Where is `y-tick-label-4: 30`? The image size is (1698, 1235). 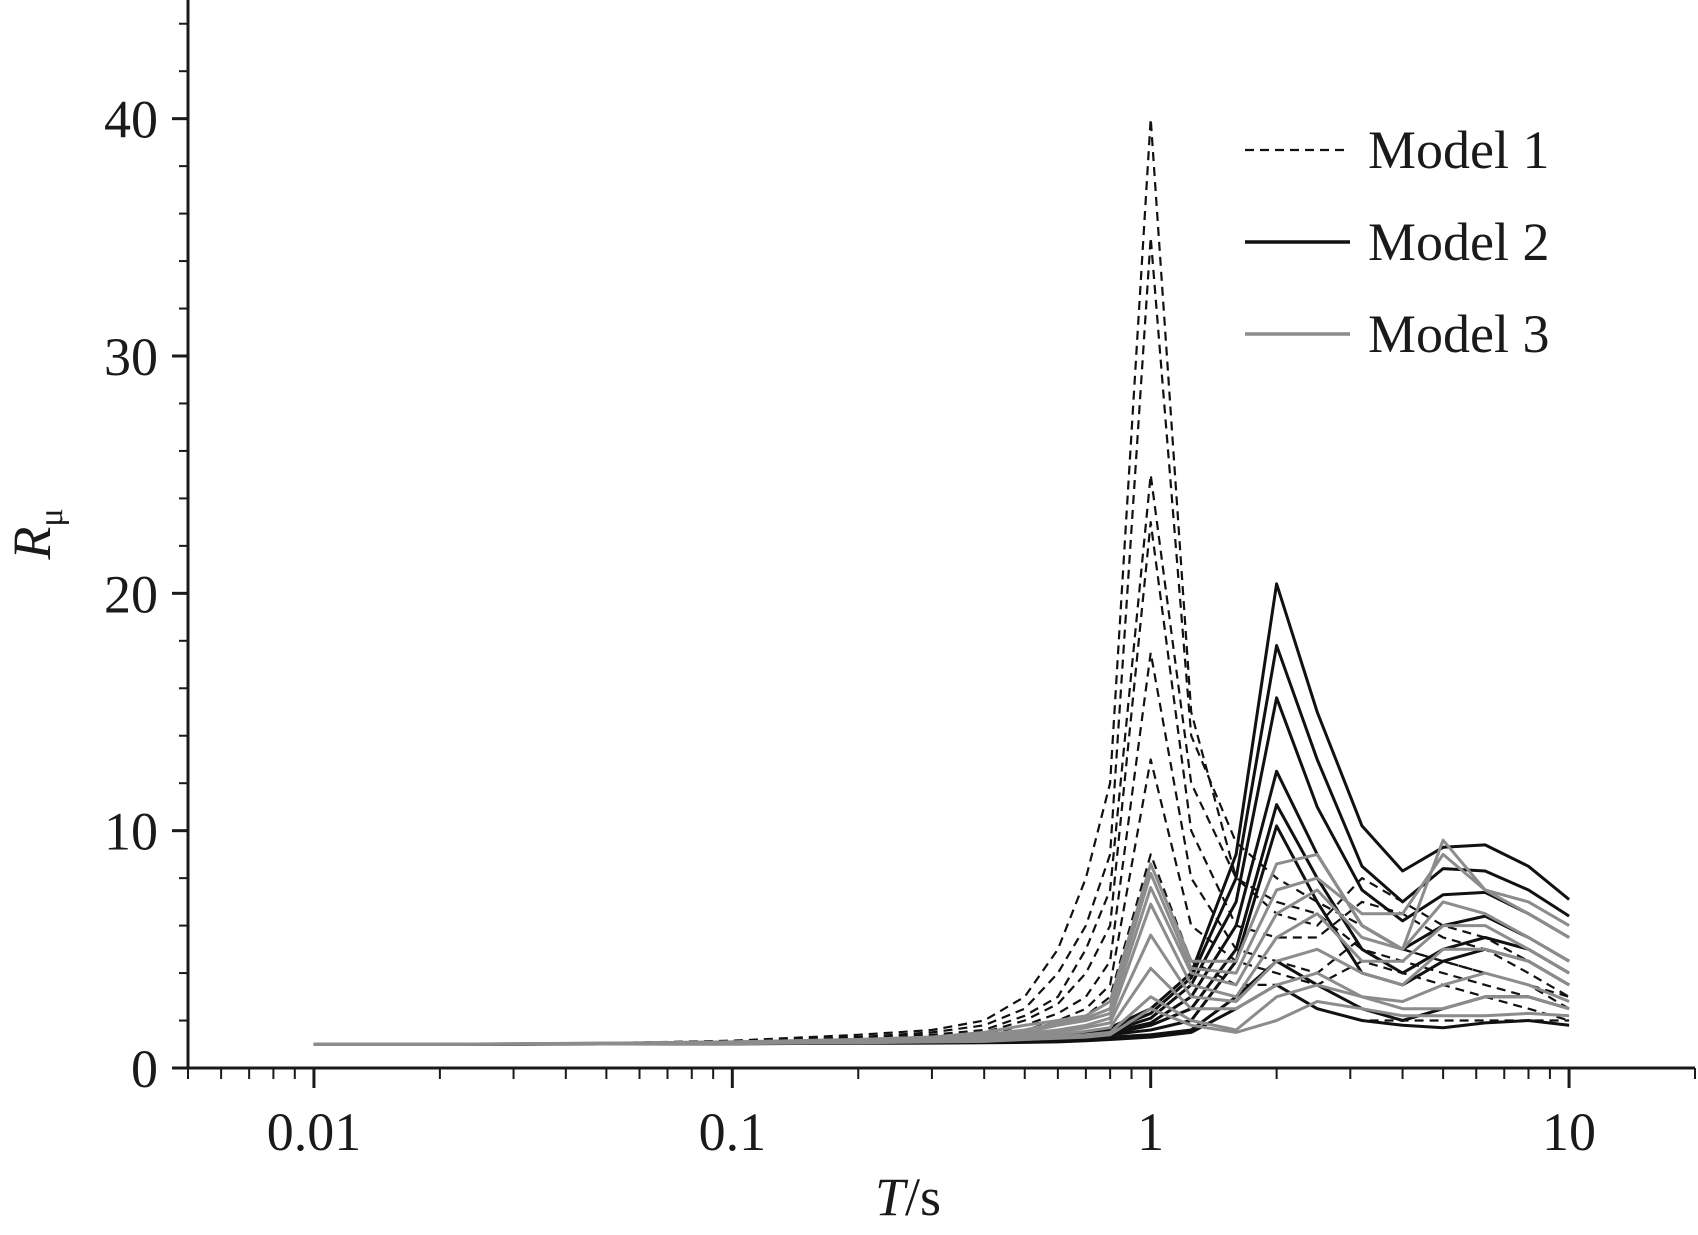 y-tick-label-4: 30 is located at coordinates (131, 357).